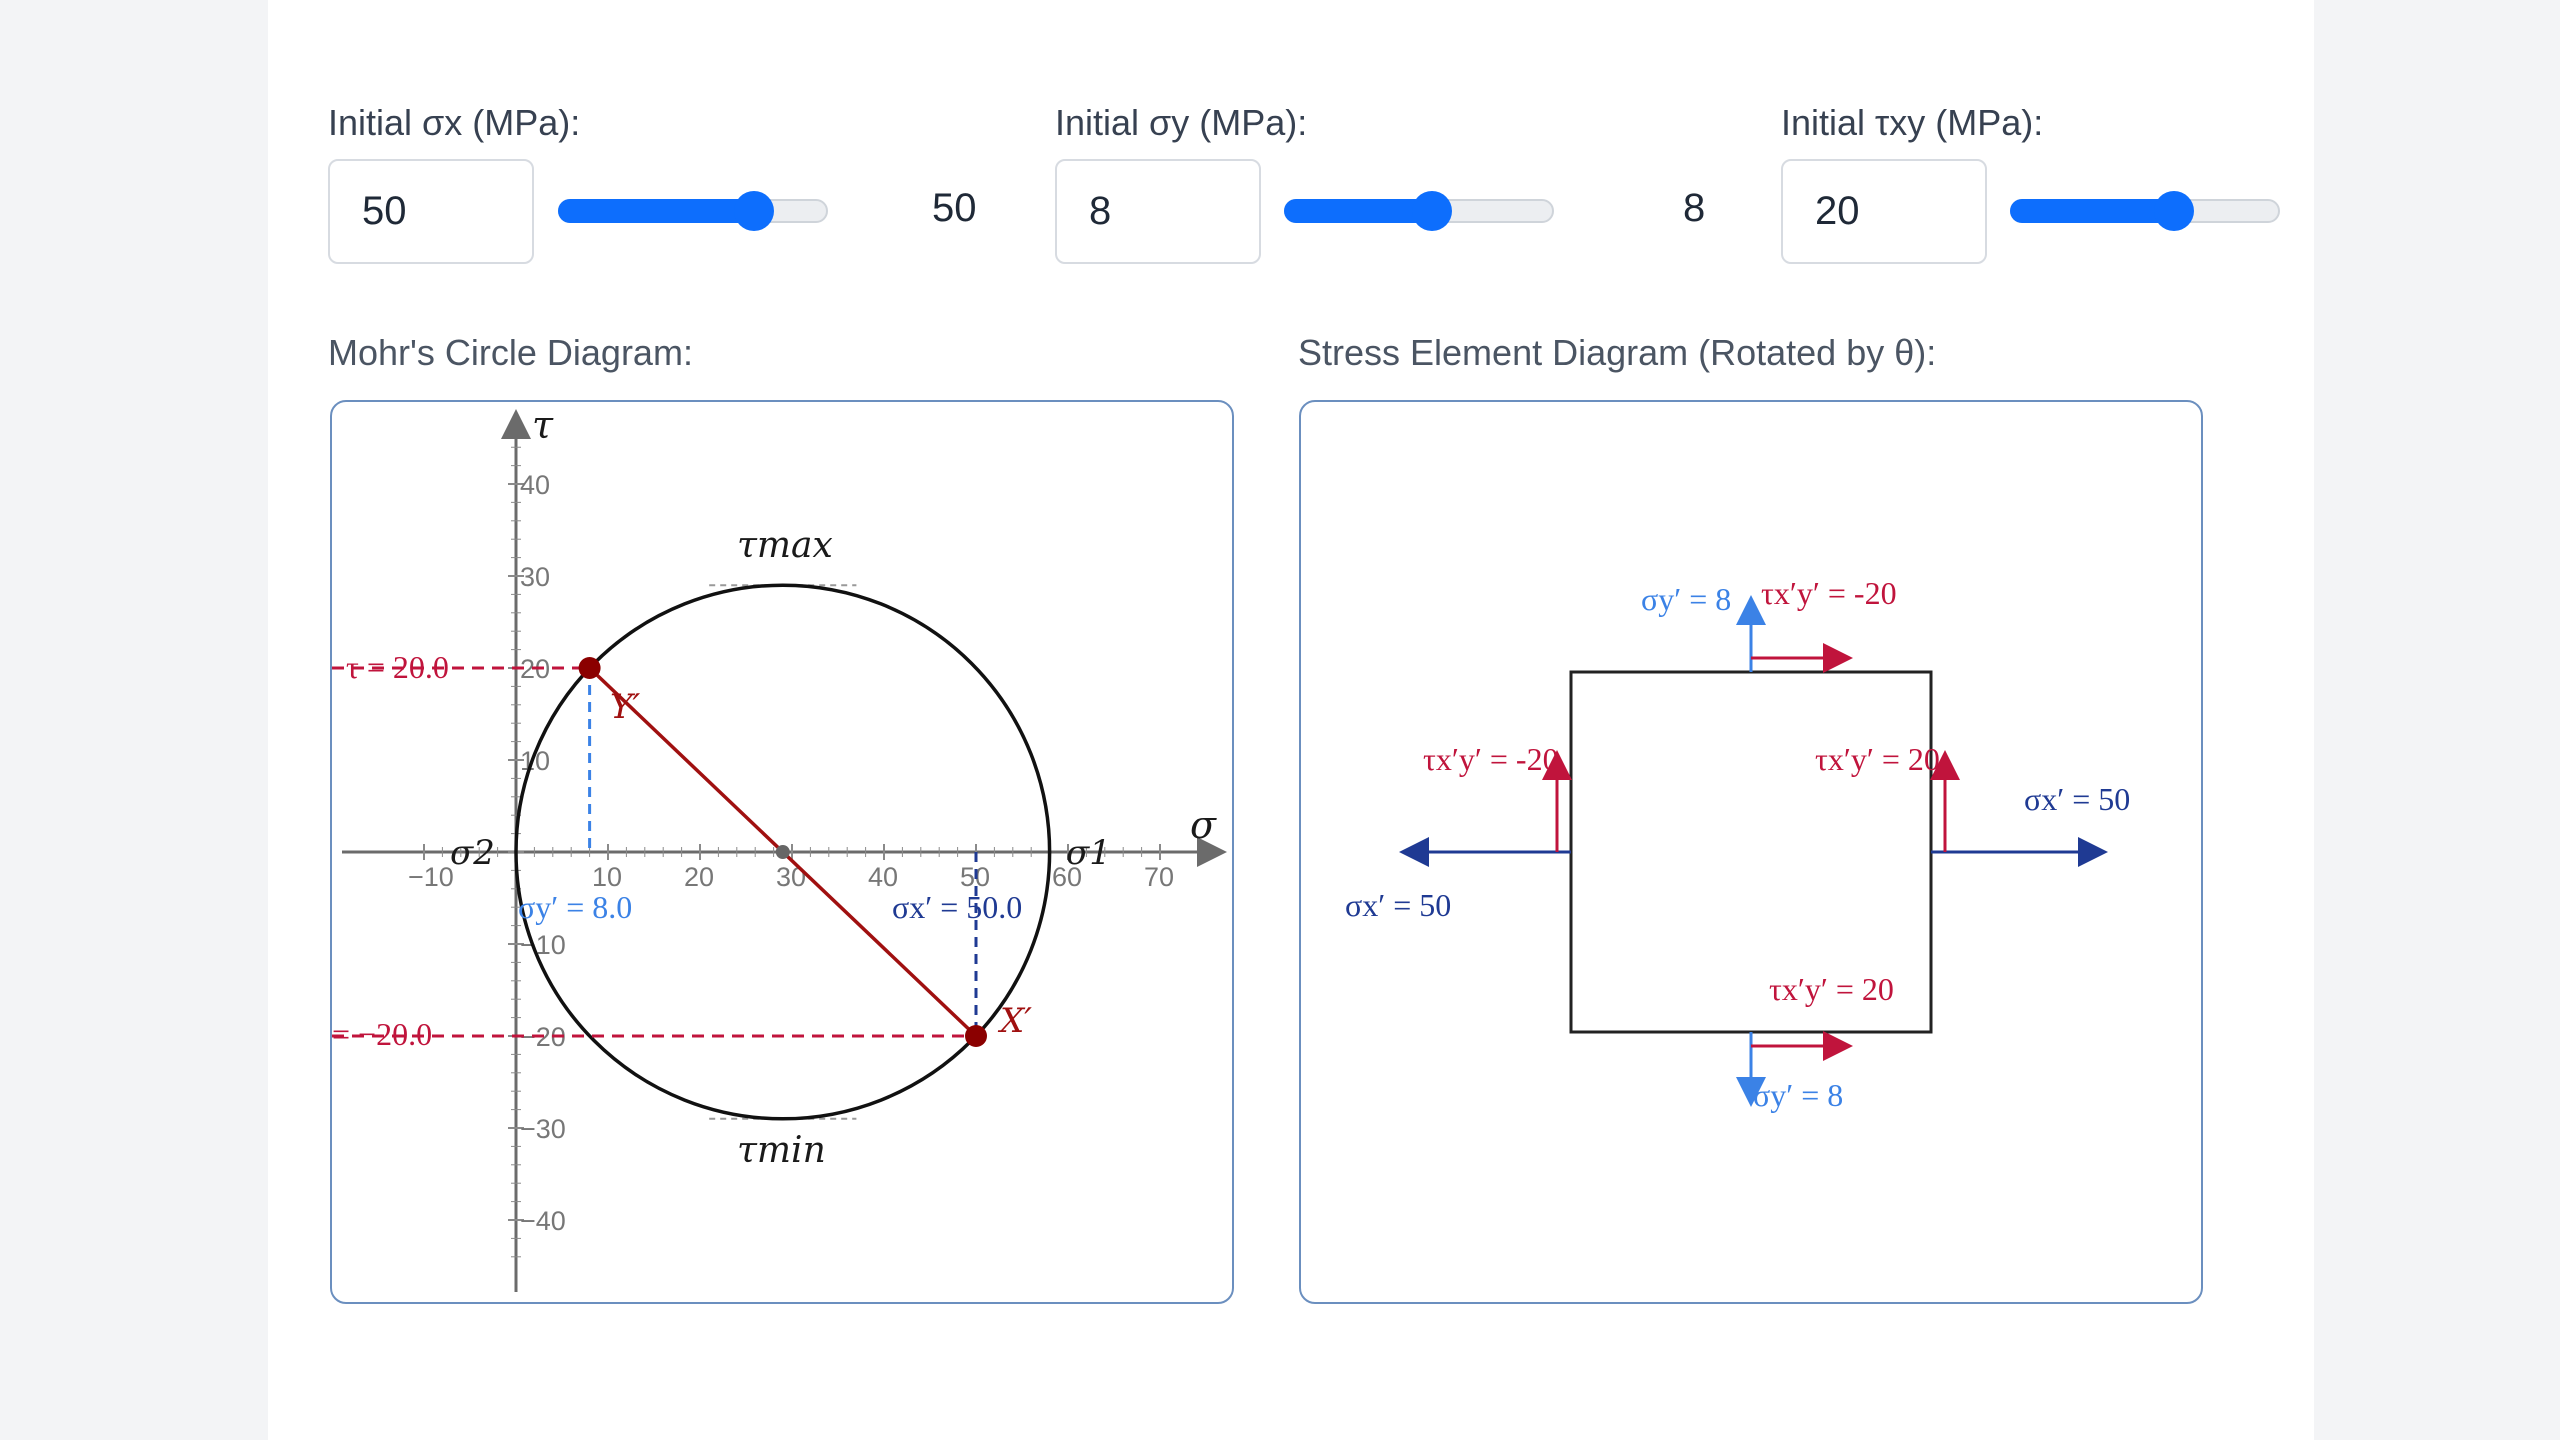 The image size is (2560, 1440). Describe the element at coordinates (543, 425) in the screenshot. I see `tau-axis-label: τ` at that location.